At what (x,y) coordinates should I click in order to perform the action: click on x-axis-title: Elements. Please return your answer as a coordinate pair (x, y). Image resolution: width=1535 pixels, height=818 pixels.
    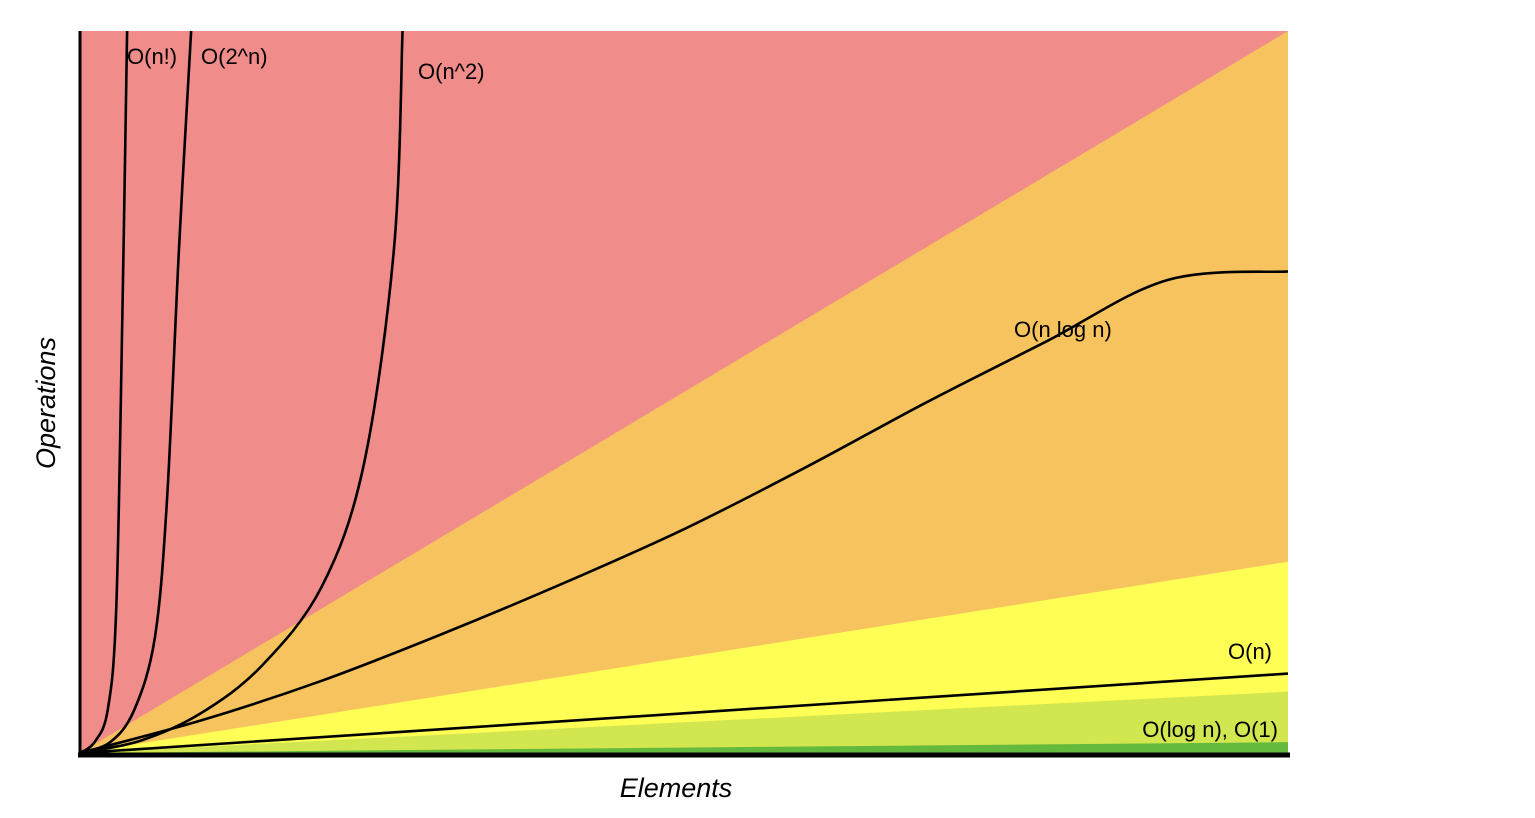
    Looking at the image, I should click on (676, 788).